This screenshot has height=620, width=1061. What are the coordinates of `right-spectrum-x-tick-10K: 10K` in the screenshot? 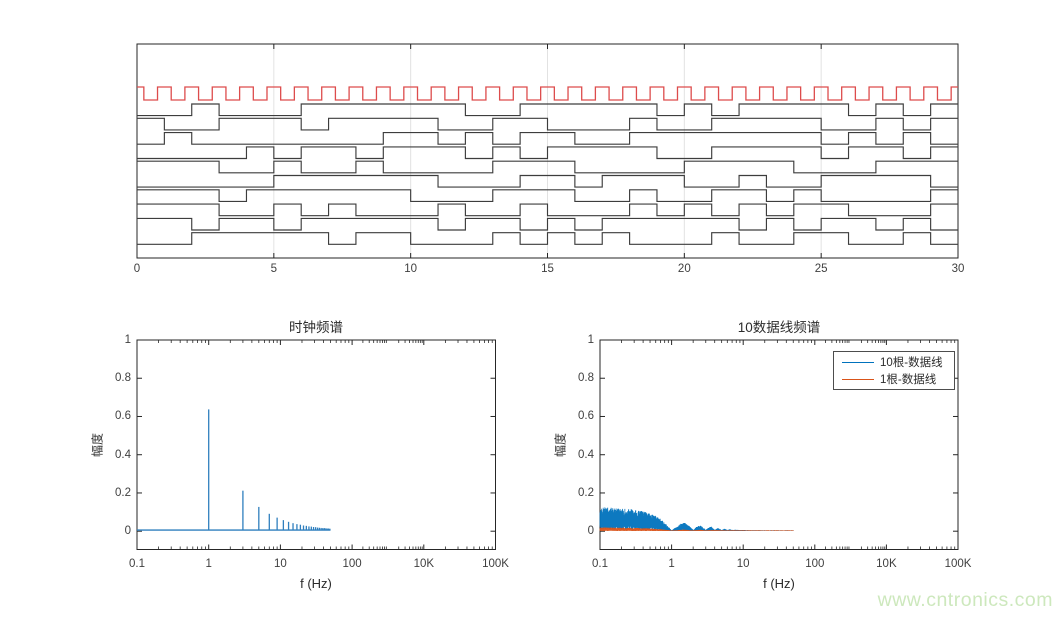 It's located at (886, 563).